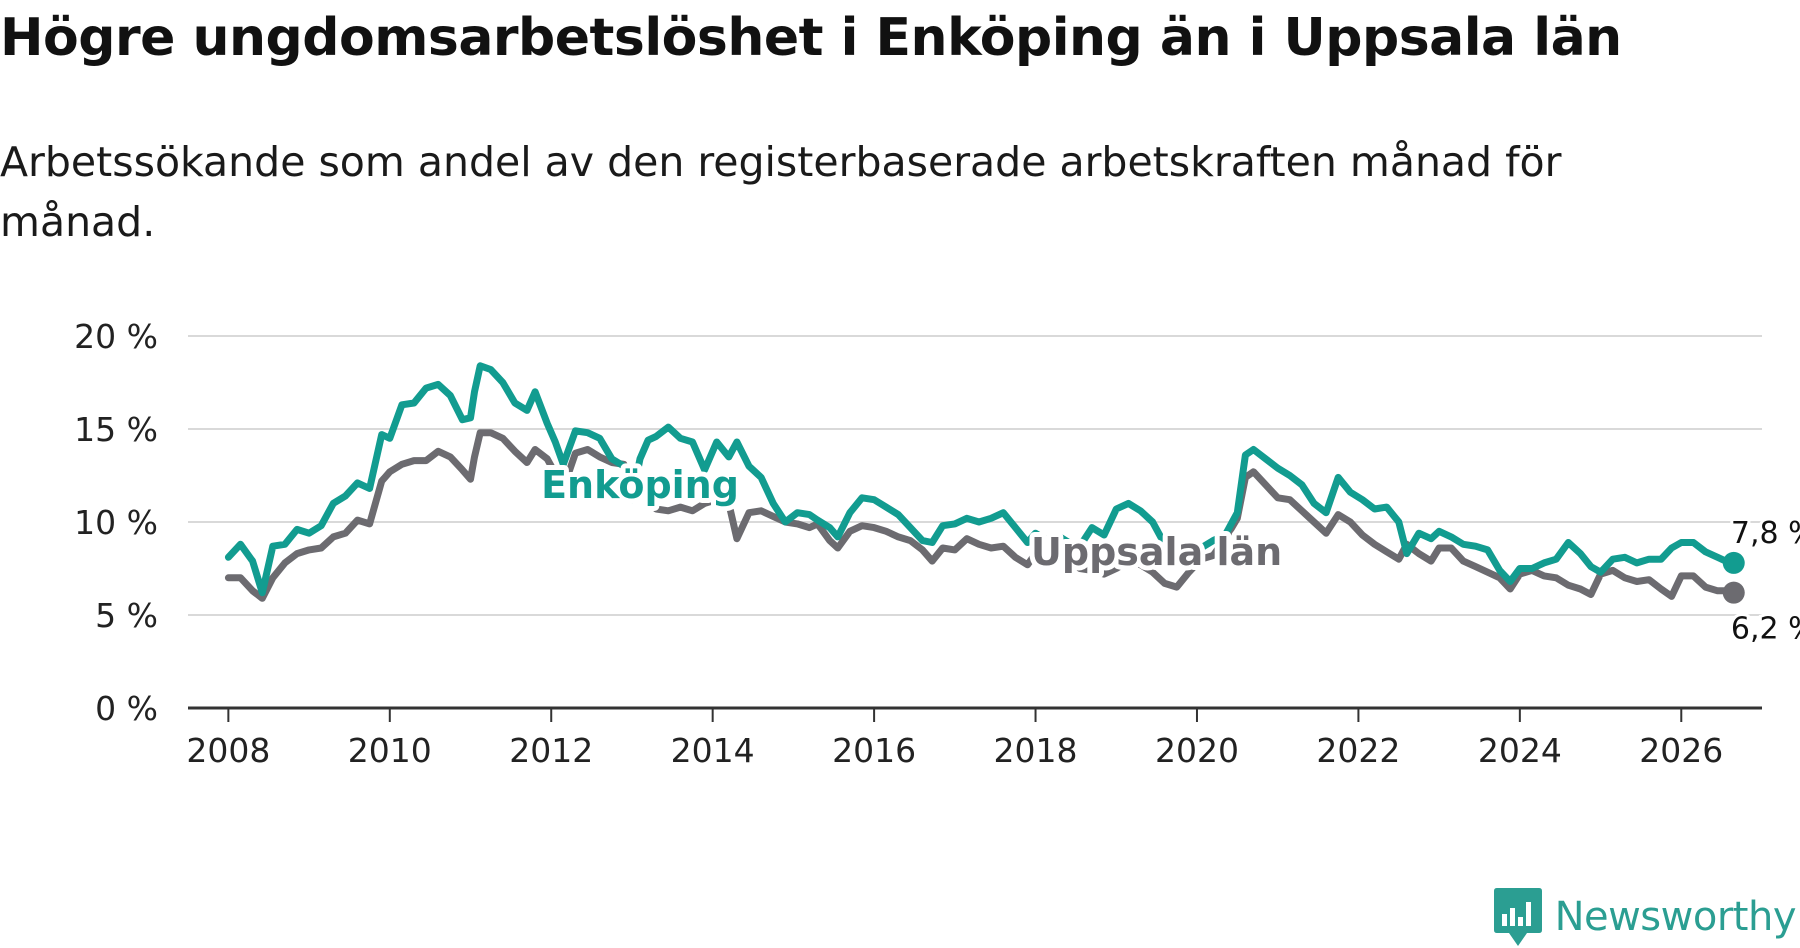  I want to click on end-value-label-uppsala-lan: 6,2 %, so click(1765, 629).